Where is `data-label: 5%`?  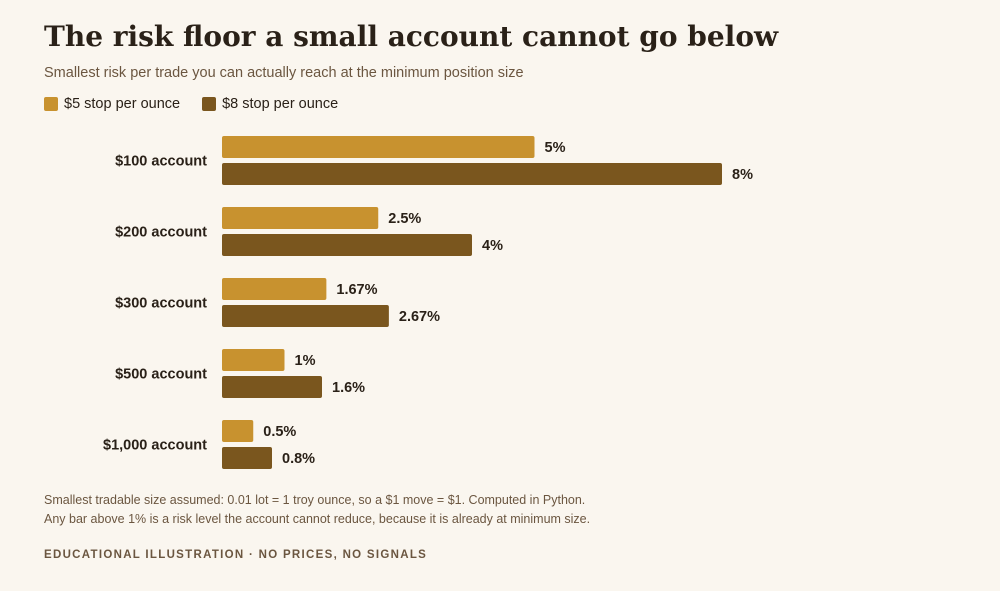 data-label: 5% is located at coordinates (555, 148).